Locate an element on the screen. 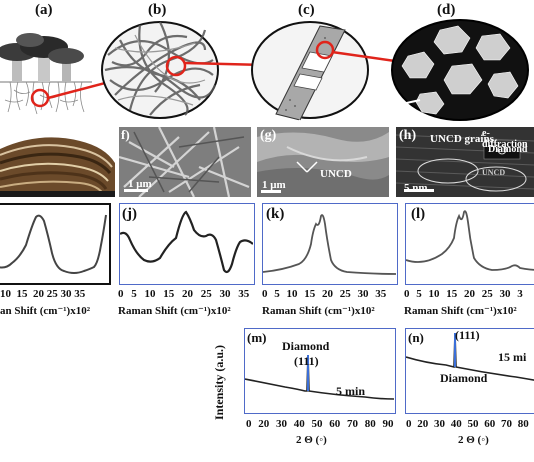 This screenshot has width=534, height=462. xlabel-n: 2 Θ (◦) is located at coordinates (473, 440).